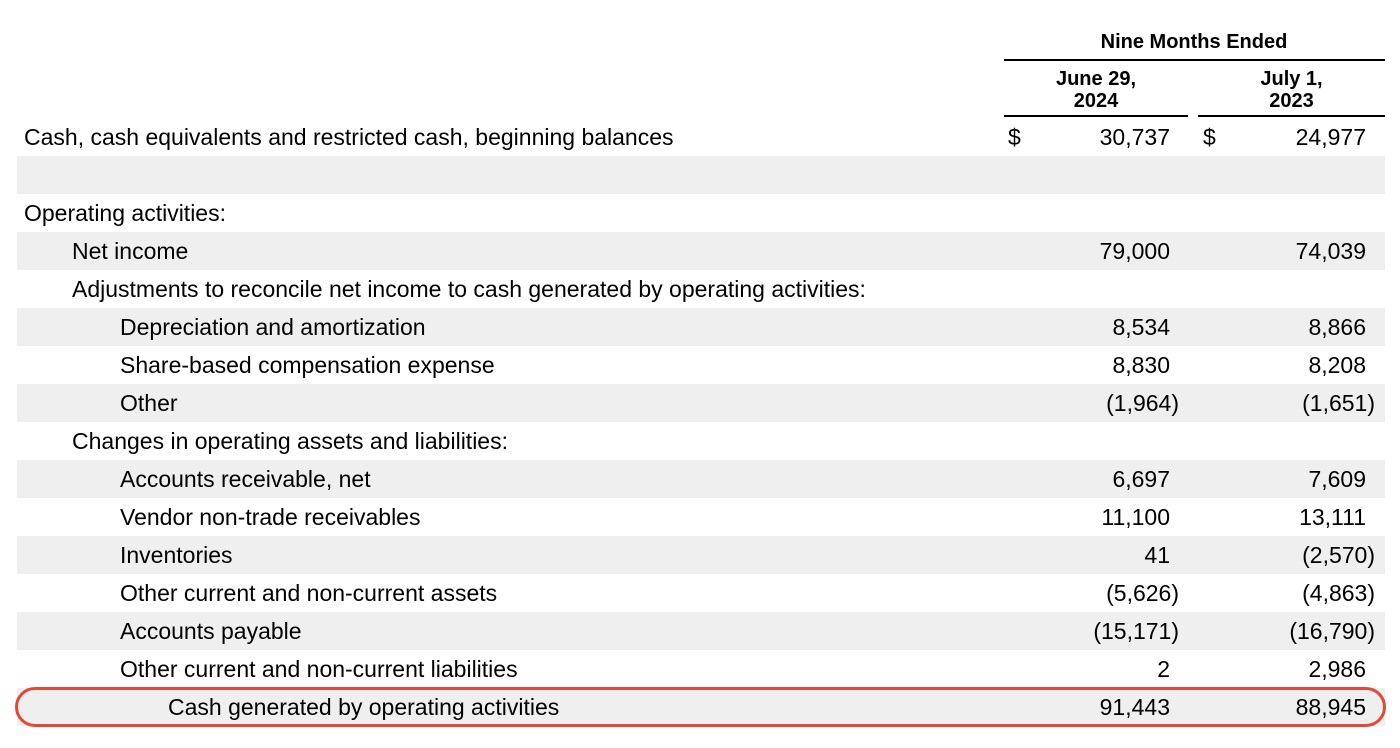  Describe the element at coordinates (1142, 403) in the screenshot. I see `value-2024: (1,964)` at that location.